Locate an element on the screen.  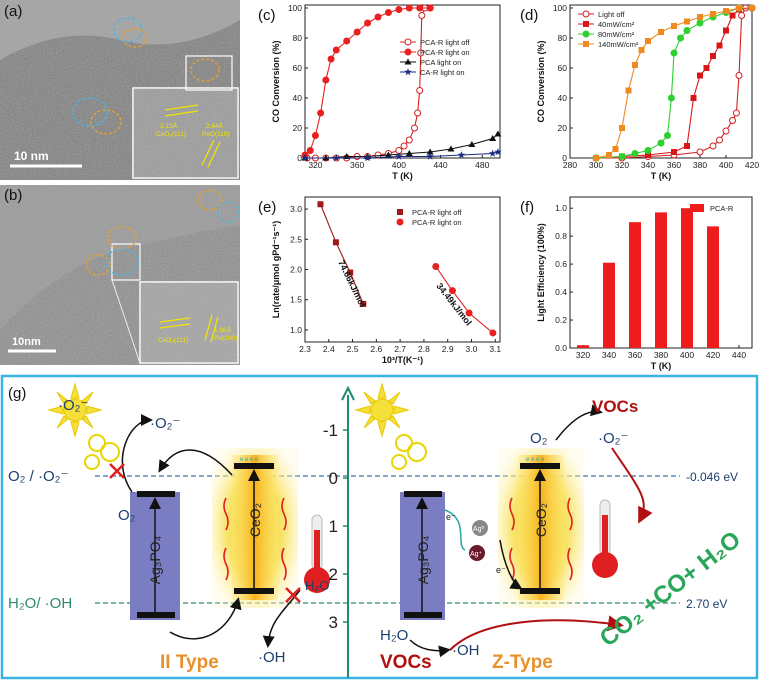
y-tick-label: 2.0 is located at coordinates (296, 270).